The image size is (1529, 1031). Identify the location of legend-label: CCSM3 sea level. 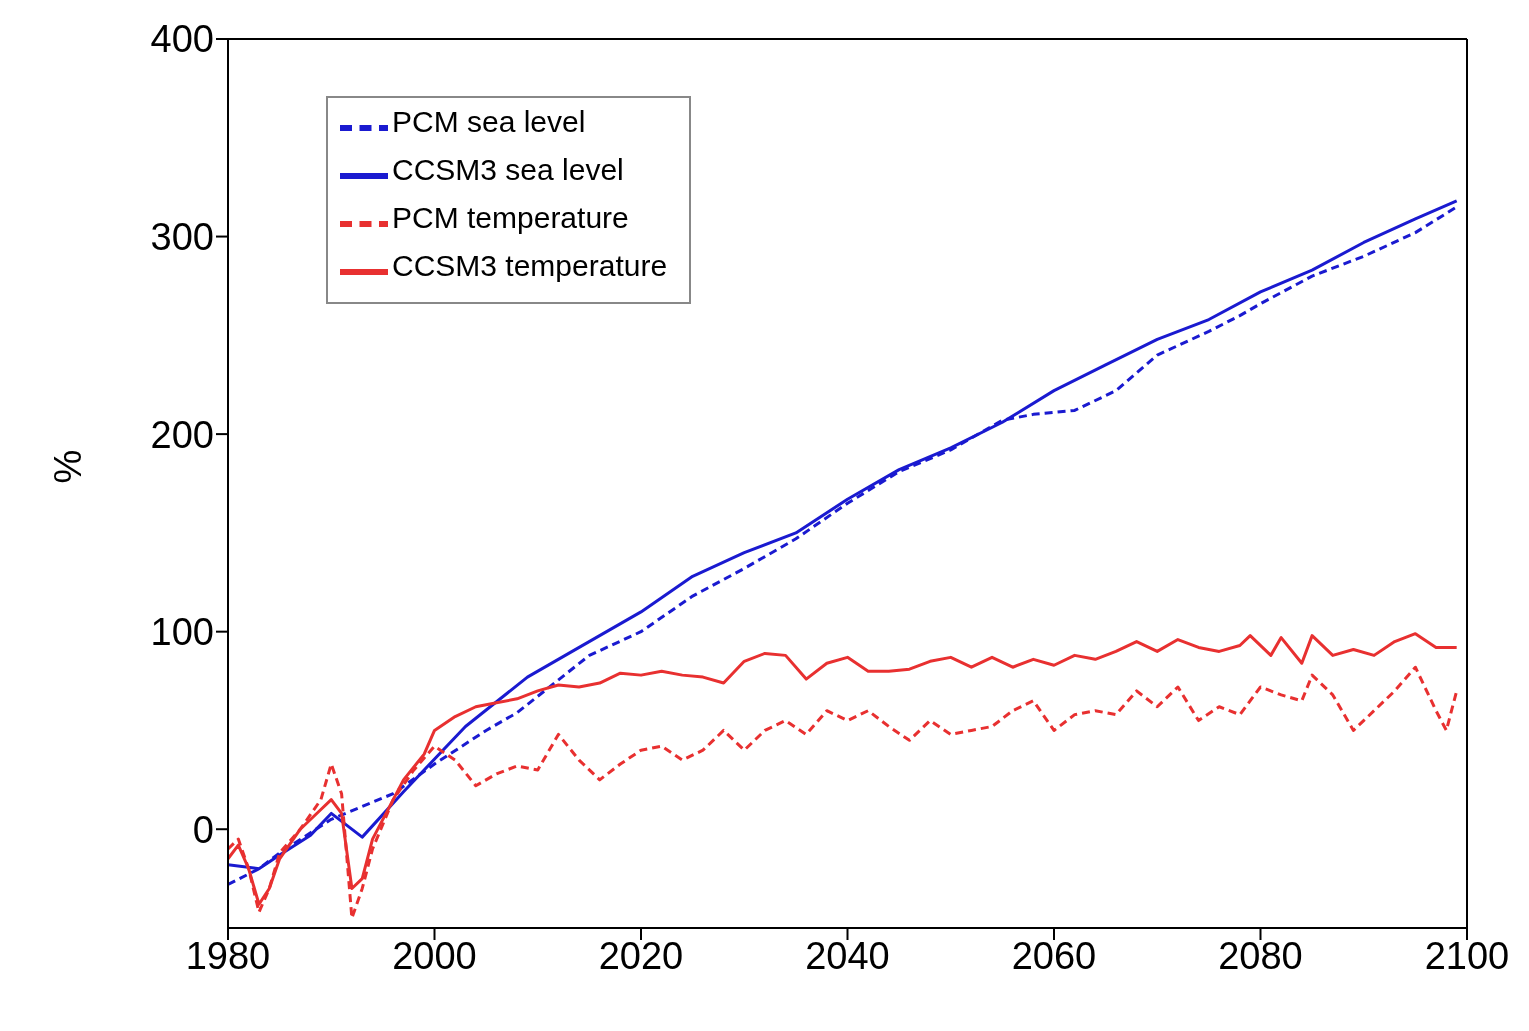
(508, 170).